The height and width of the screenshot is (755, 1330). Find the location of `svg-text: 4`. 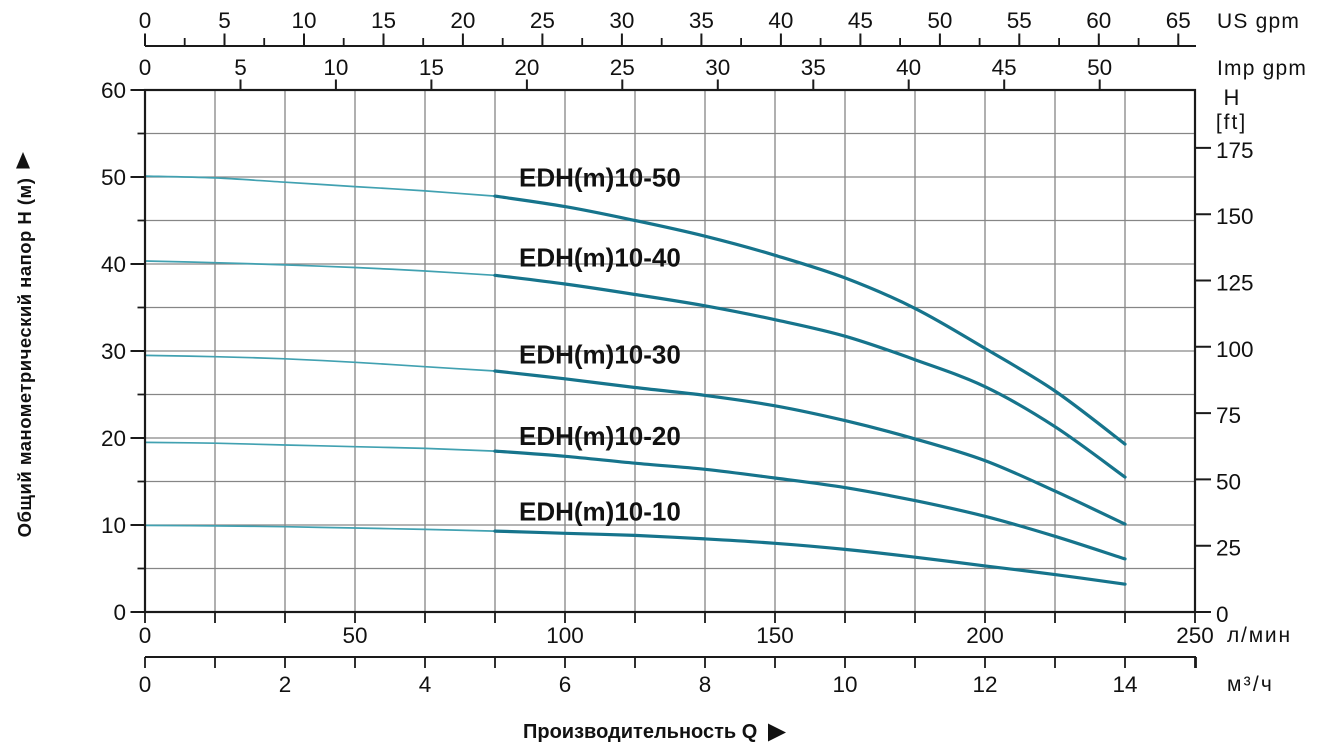

svg-text: 4 is located at coordinates (425, 684).